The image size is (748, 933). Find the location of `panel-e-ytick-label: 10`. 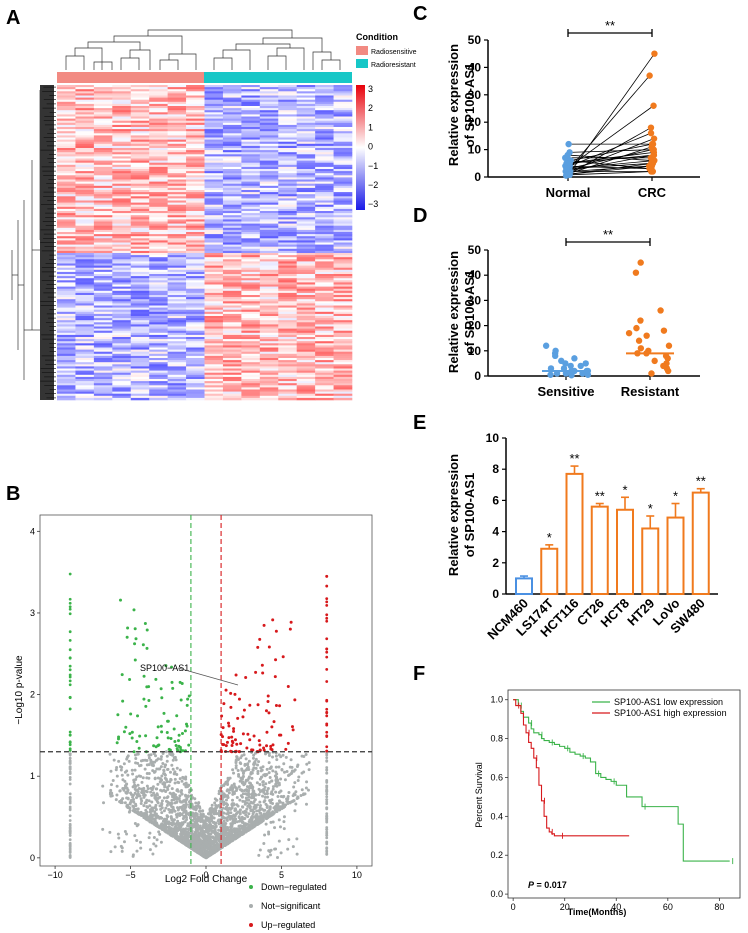

panel-e-ytick-label: 10 is located at coordinates (493, 438).